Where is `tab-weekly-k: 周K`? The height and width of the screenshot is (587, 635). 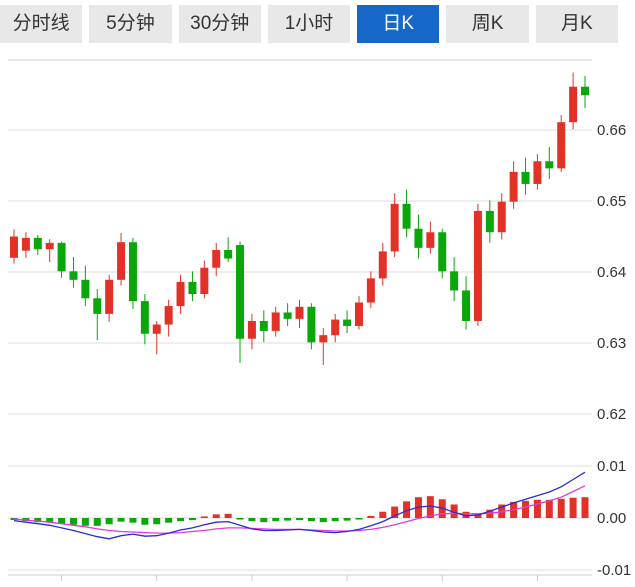 tab-weekly-k: 周K is located at coordinates (487, 24).